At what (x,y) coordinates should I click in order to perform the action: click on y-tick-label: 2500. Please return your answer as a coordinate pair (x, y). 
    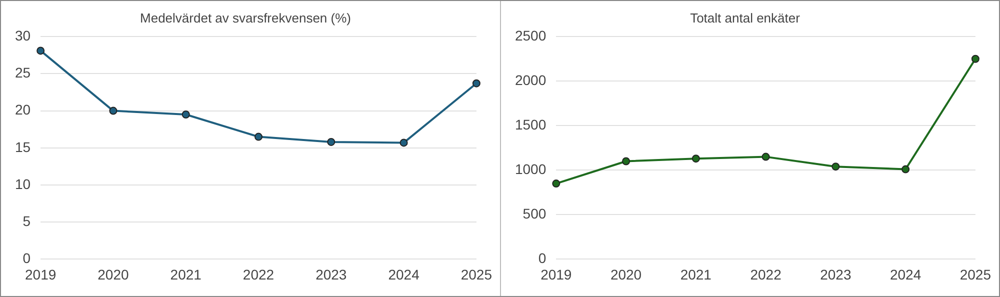
    Looking at the image, I should click on (530, 35).